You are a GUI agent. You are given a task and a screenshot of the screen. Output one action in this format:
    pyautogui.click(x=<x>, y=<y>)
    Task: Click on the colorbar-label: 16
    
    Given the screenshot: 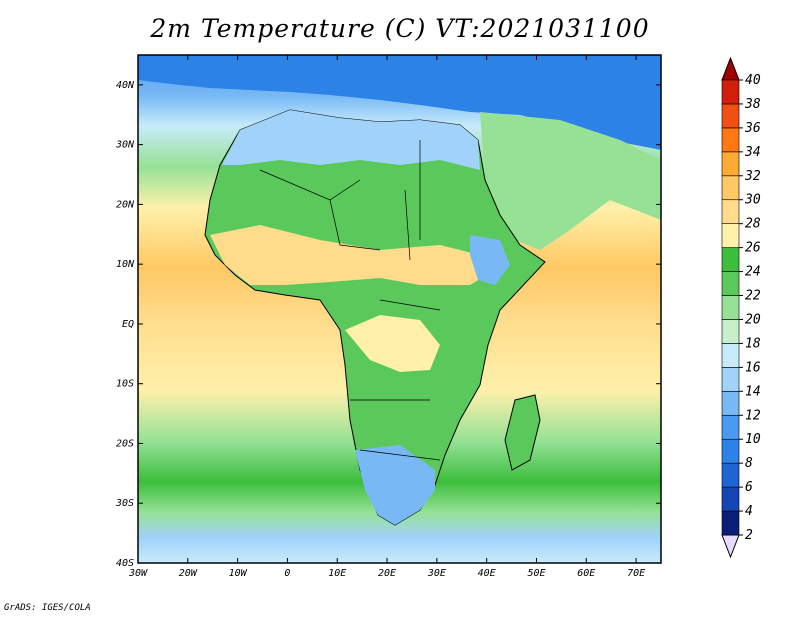 What is the action you would take?
    pyautogui.click(x=753, y=367)
    